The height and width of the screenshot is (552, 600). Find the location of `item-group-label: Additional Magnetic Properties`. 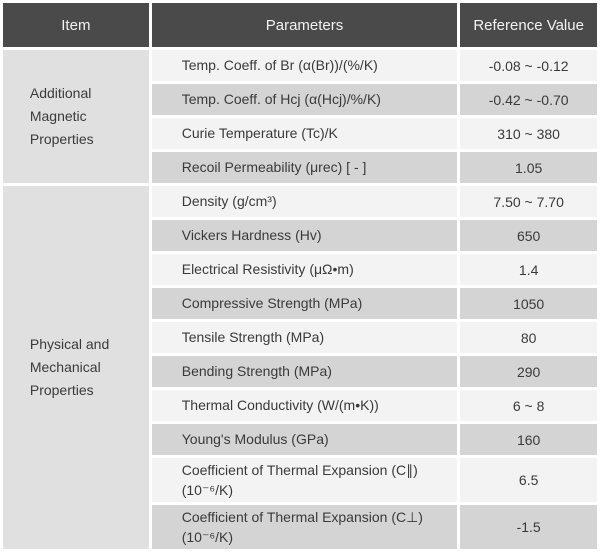

item-group-label: Additional Magnetic Properties is located at coordinates (61, 116).